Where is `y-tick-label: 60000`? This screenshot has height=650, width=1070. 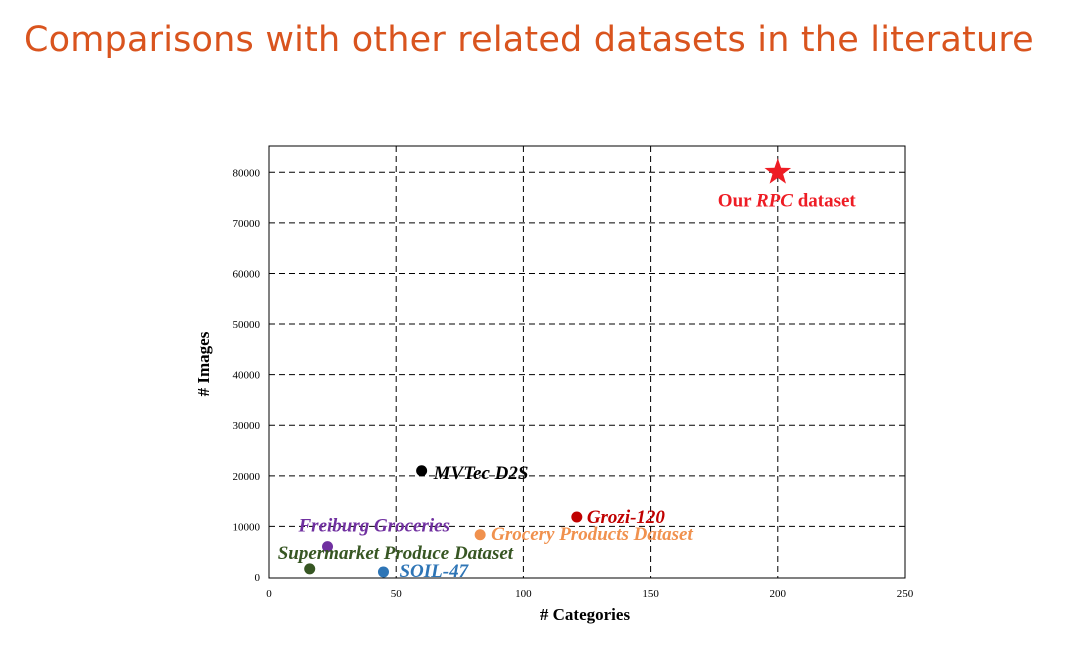 y-tick-label: 60000 is located at coordinates (247, 274).